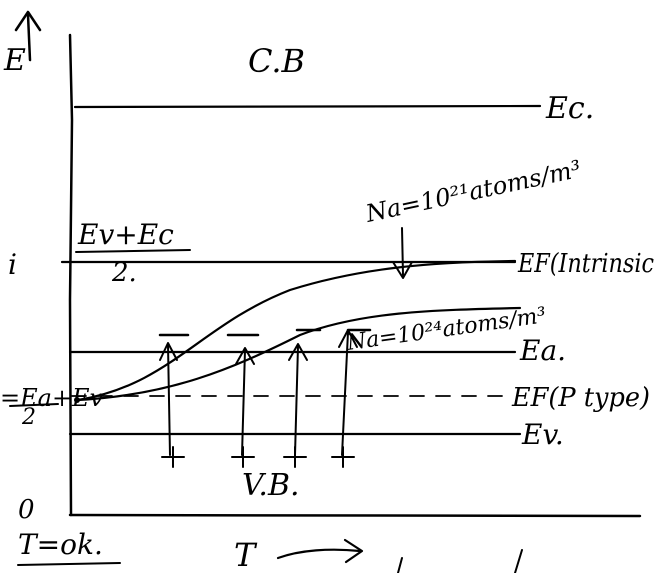 This screenshot has height=573, width=654. I want to click on ea-label: Ea., so click(542, 350).